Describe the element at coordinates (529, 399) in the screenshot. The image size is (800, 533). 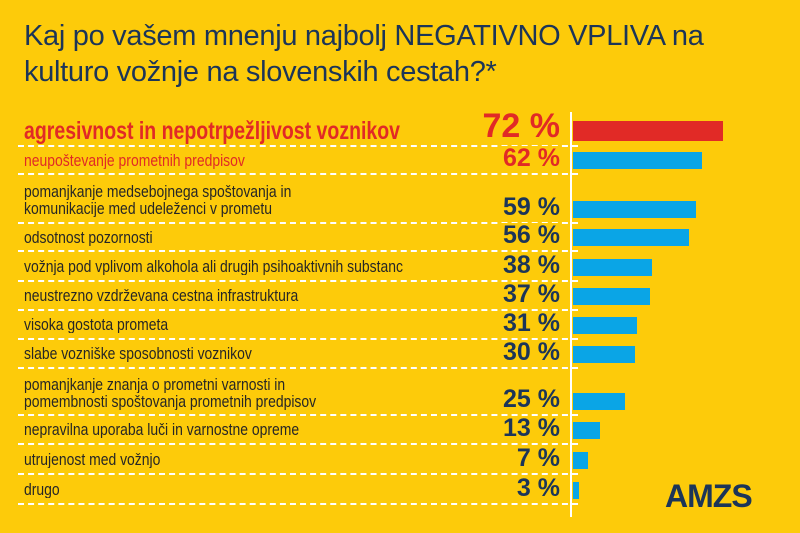
I see `value-label: 25 %` at that location.